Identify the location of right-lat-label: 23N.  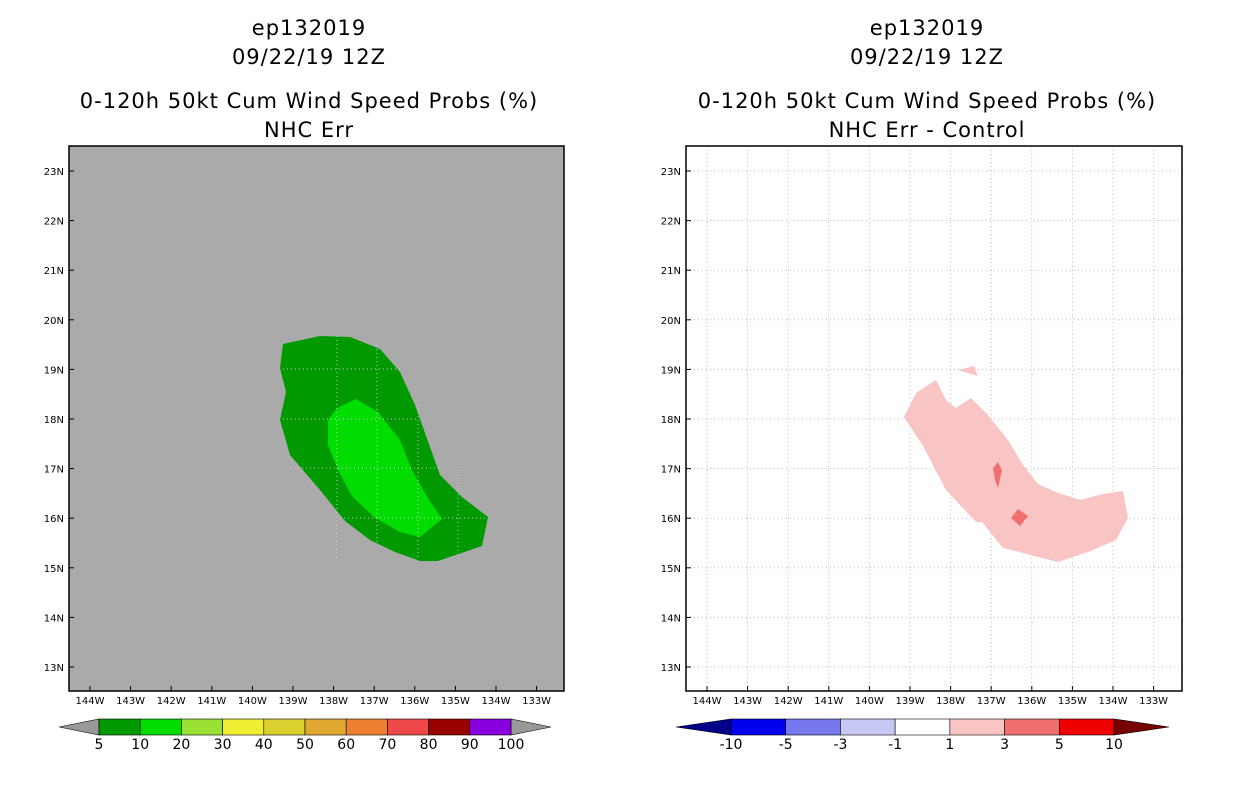
(671, 172).